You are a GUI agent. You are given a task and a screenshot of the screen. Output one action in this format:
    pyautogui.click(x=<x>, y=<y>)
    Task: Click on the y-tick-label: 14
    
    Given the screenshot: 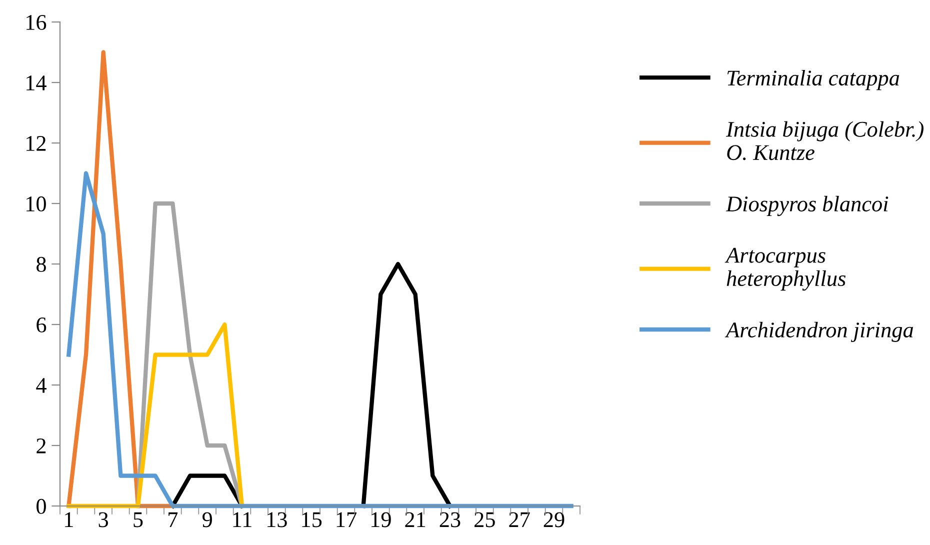 What is the action you would take?
    pyautogui.click(x=36, y=83)
    